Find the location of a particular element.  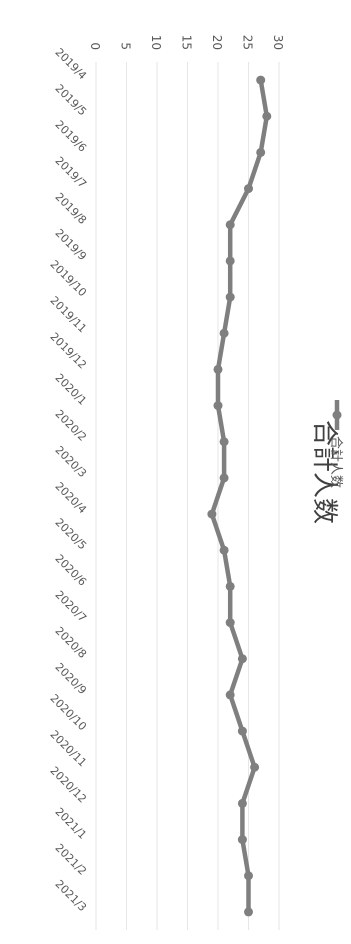

y-tick-label: 25 is located at coordinates (248, 42).